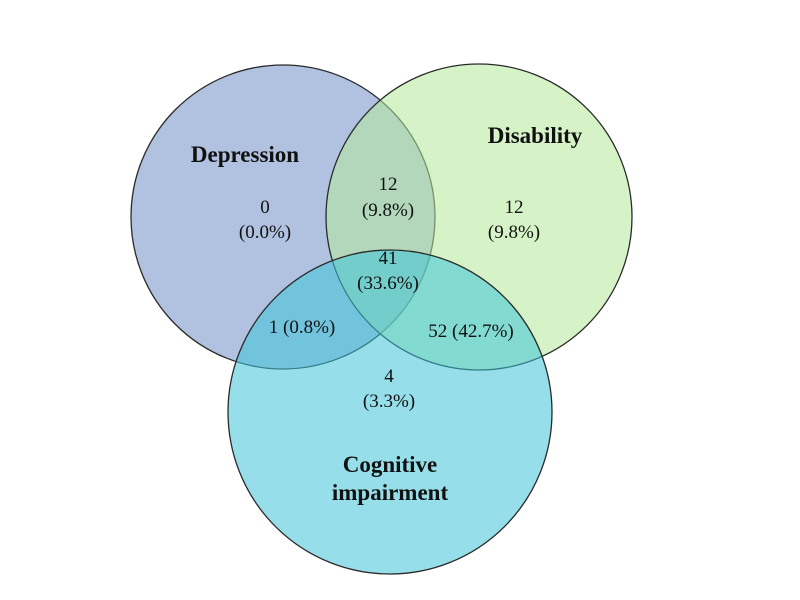 The width and height of the screenshot is (800, 600). Describe the element at coordinates (389, 376) in the screenshot. I see `cognitive-only-count: 4` at that location.